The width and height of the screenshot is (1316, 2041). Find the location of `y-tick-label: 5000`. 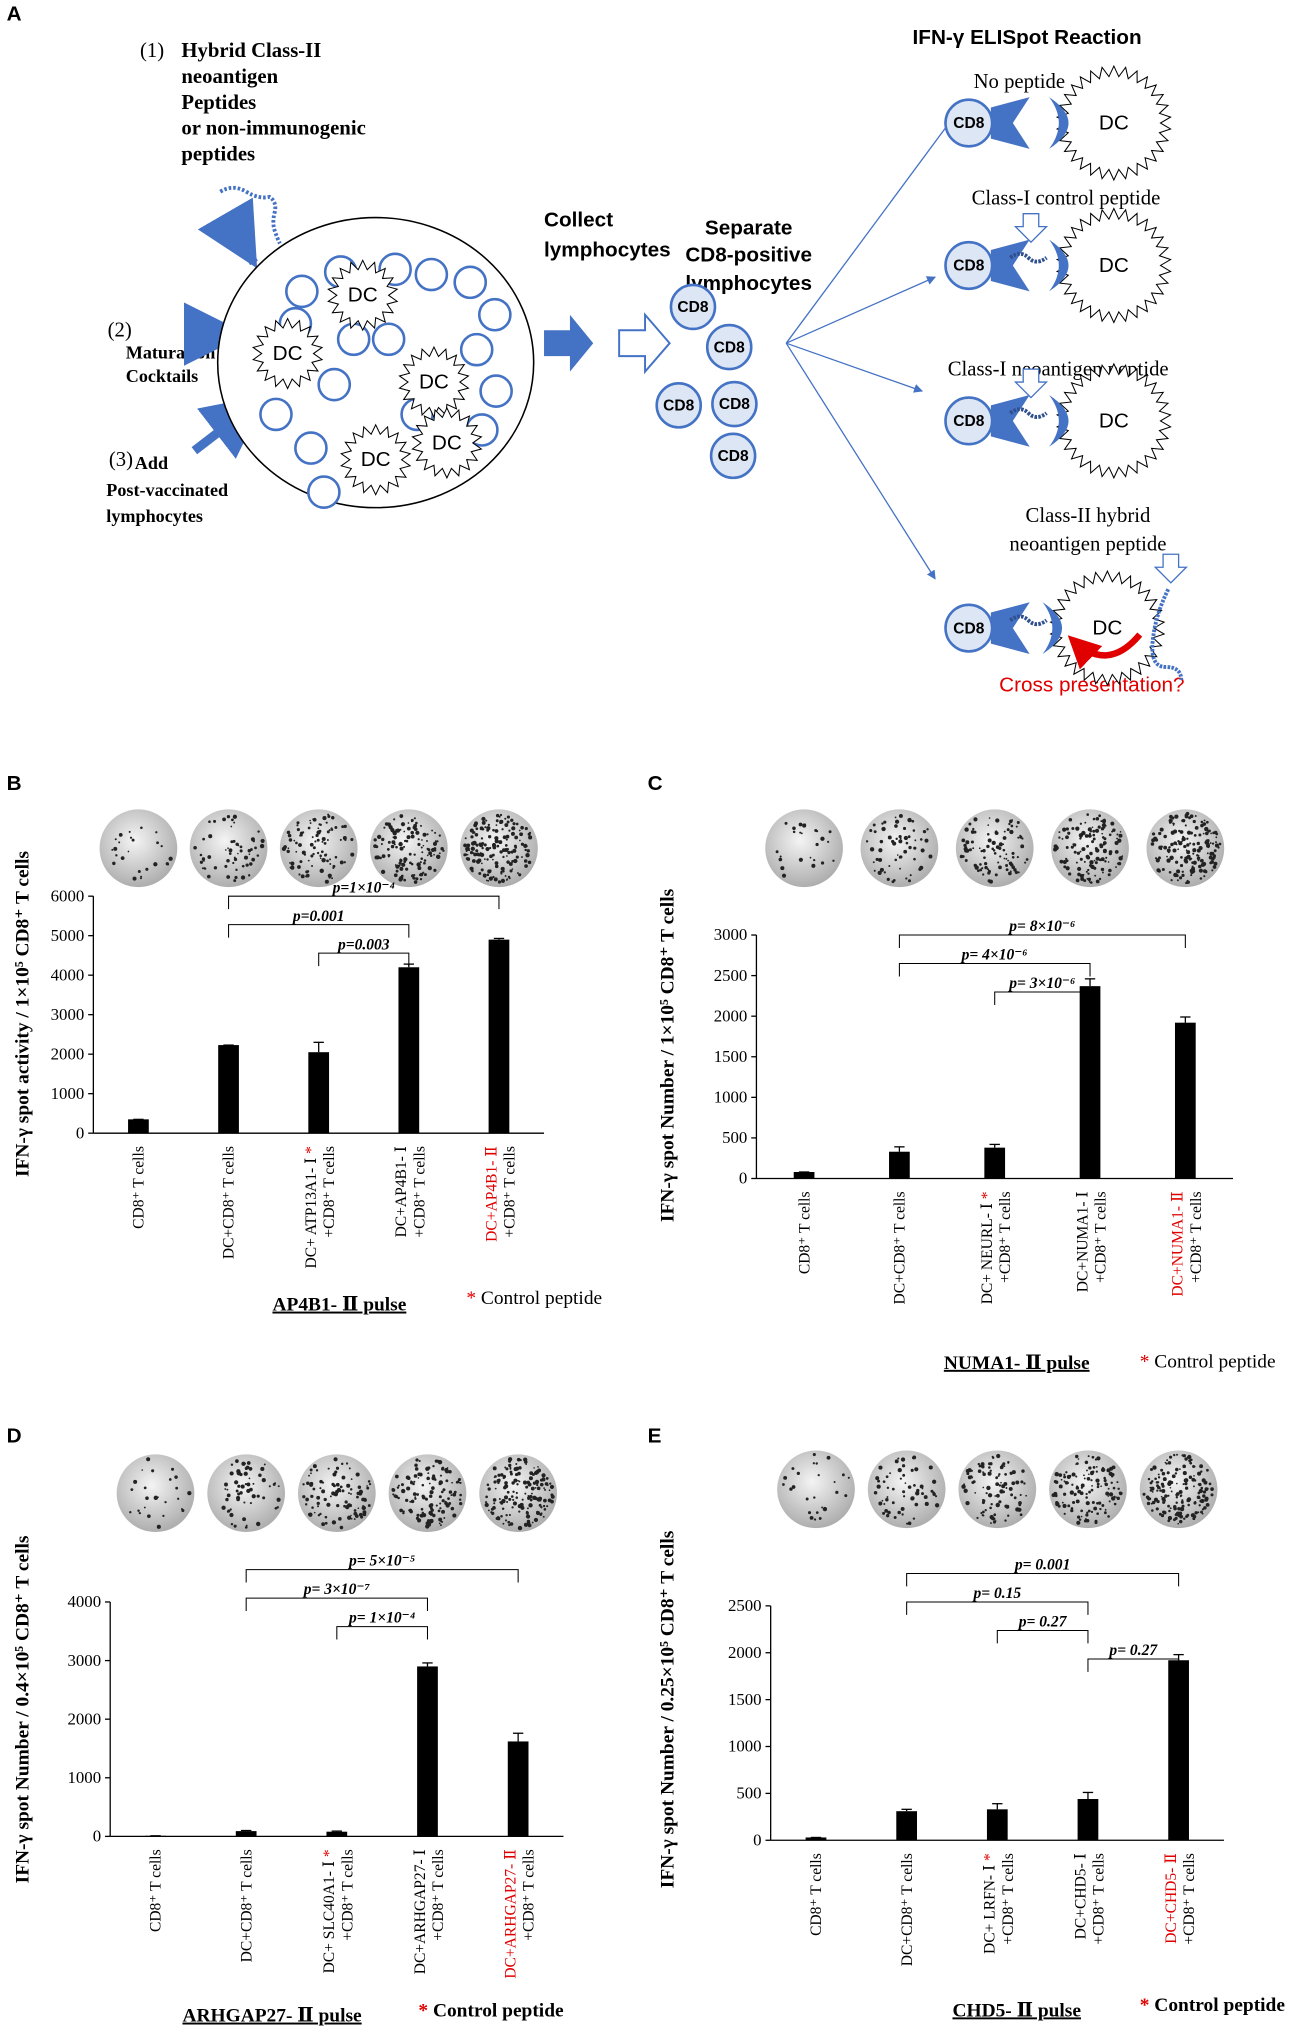

y-tick-label: 5000 is located at coordinates (68, 935).